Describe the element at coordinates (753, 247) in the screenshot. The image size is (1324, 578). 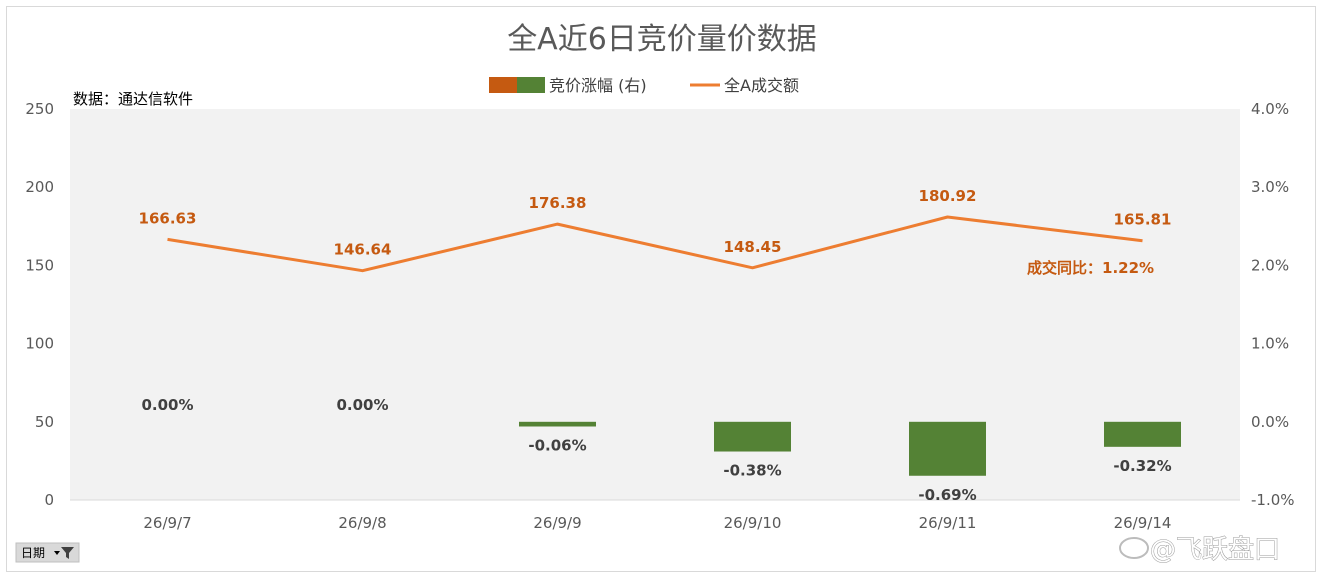
I see `line-data-label: 148.45` at that location.